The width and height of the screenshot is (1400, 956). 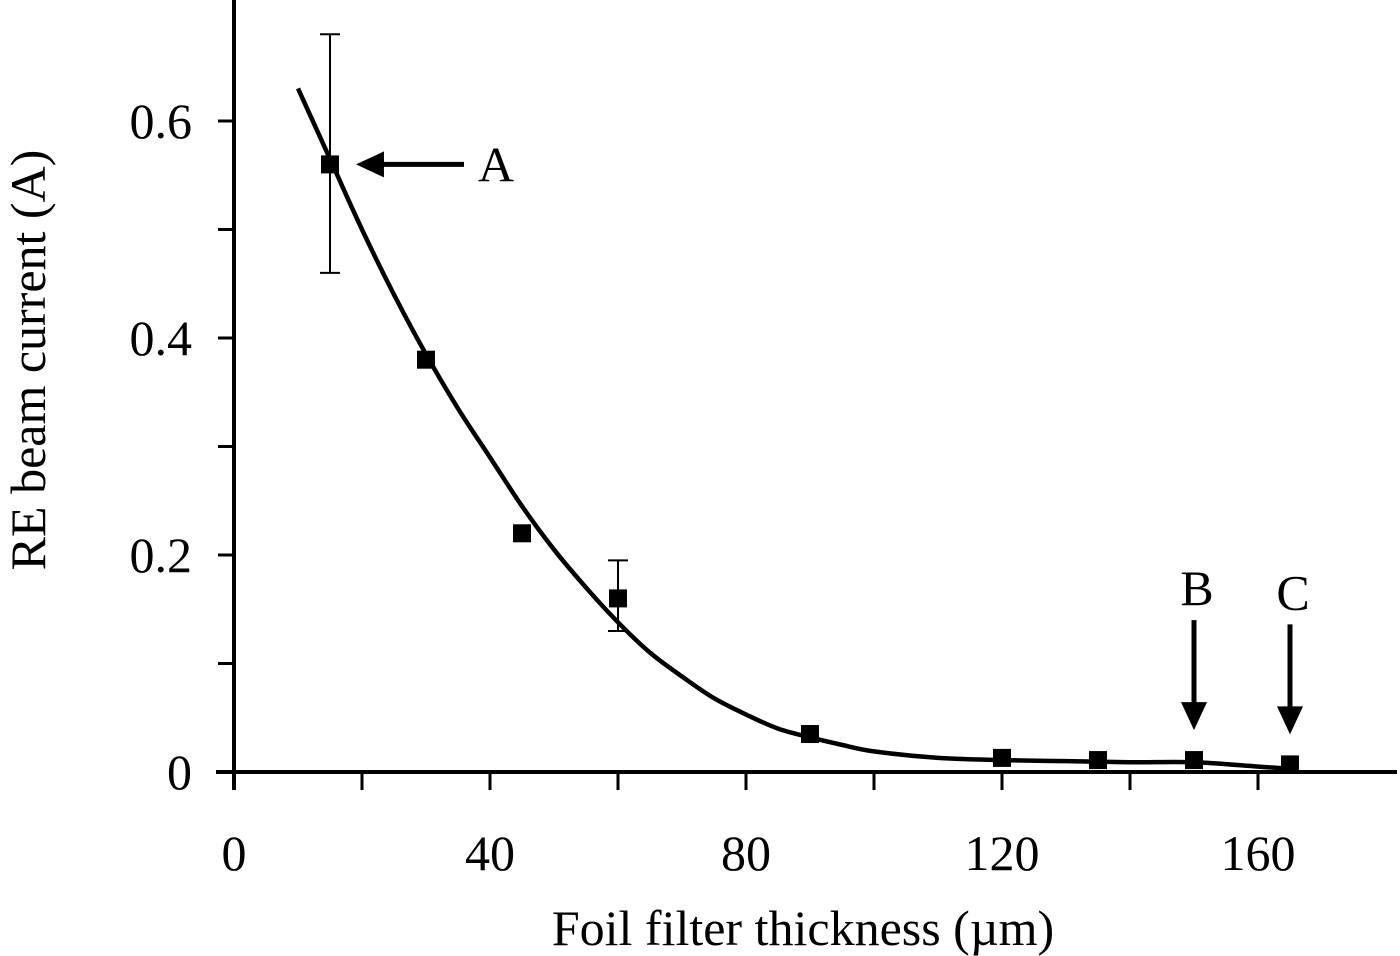 I want to click on annotation-label-c: C, so click(x=1292, y=592).